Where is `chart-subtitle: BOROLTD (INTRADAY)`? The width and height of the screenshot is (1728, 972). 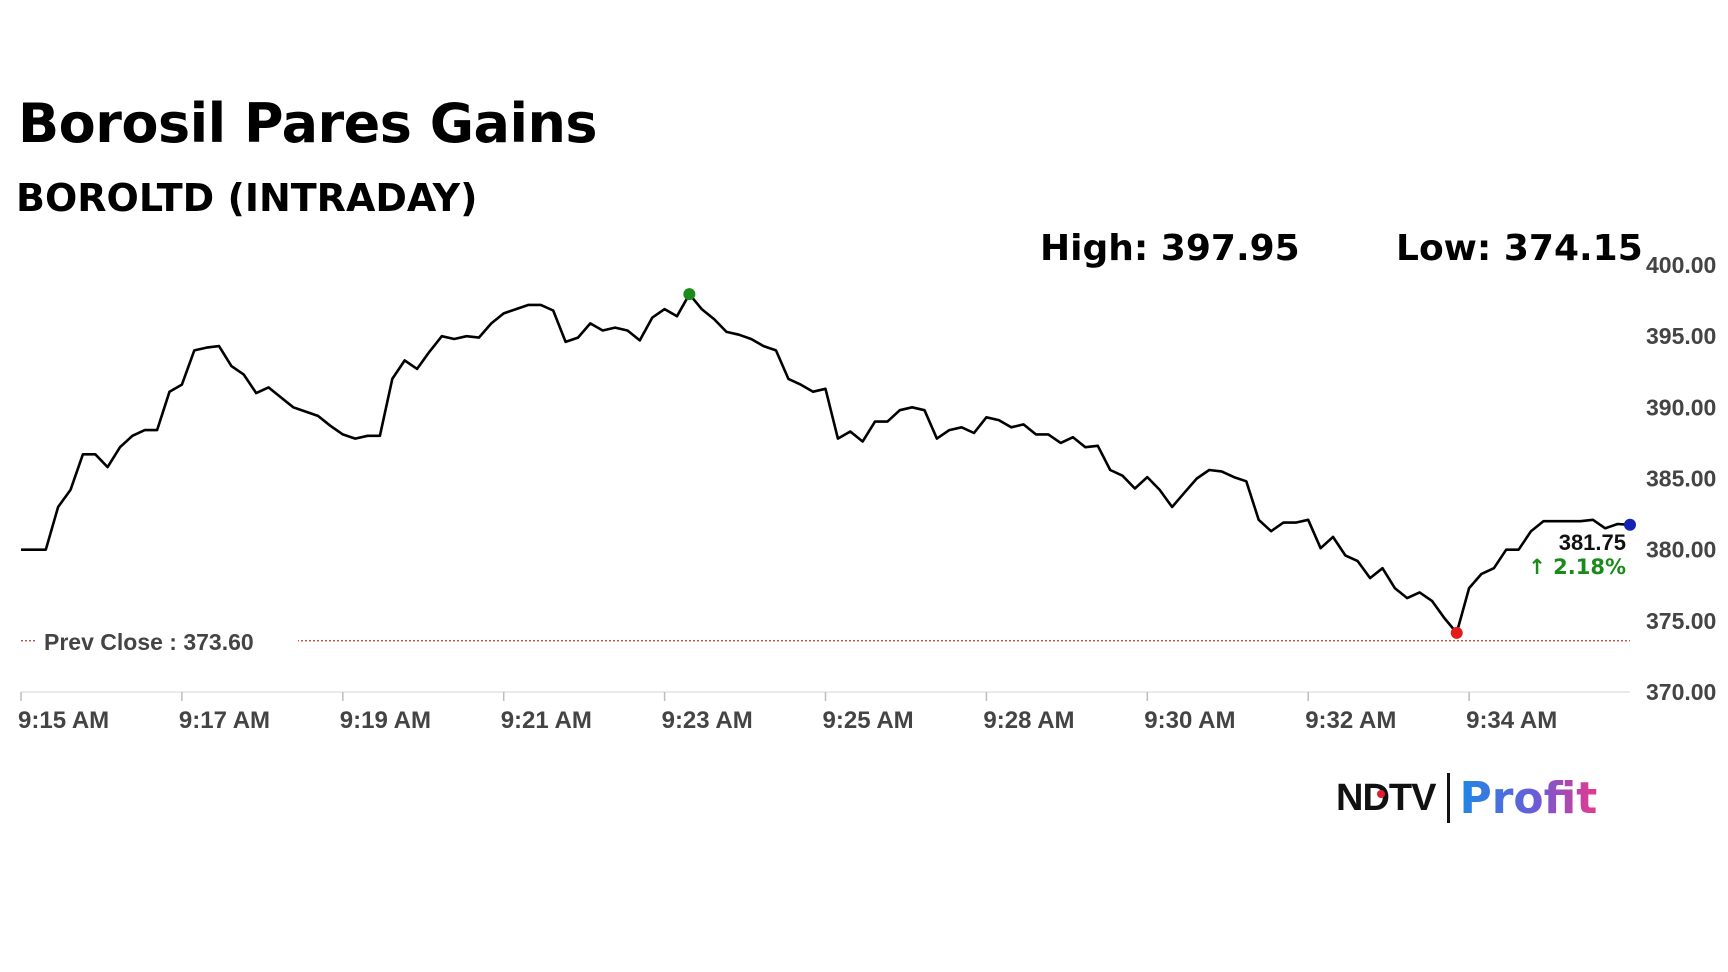 chart-subtitle: BOROLTD (INTRADAY) is located at coordinates (247, 198).